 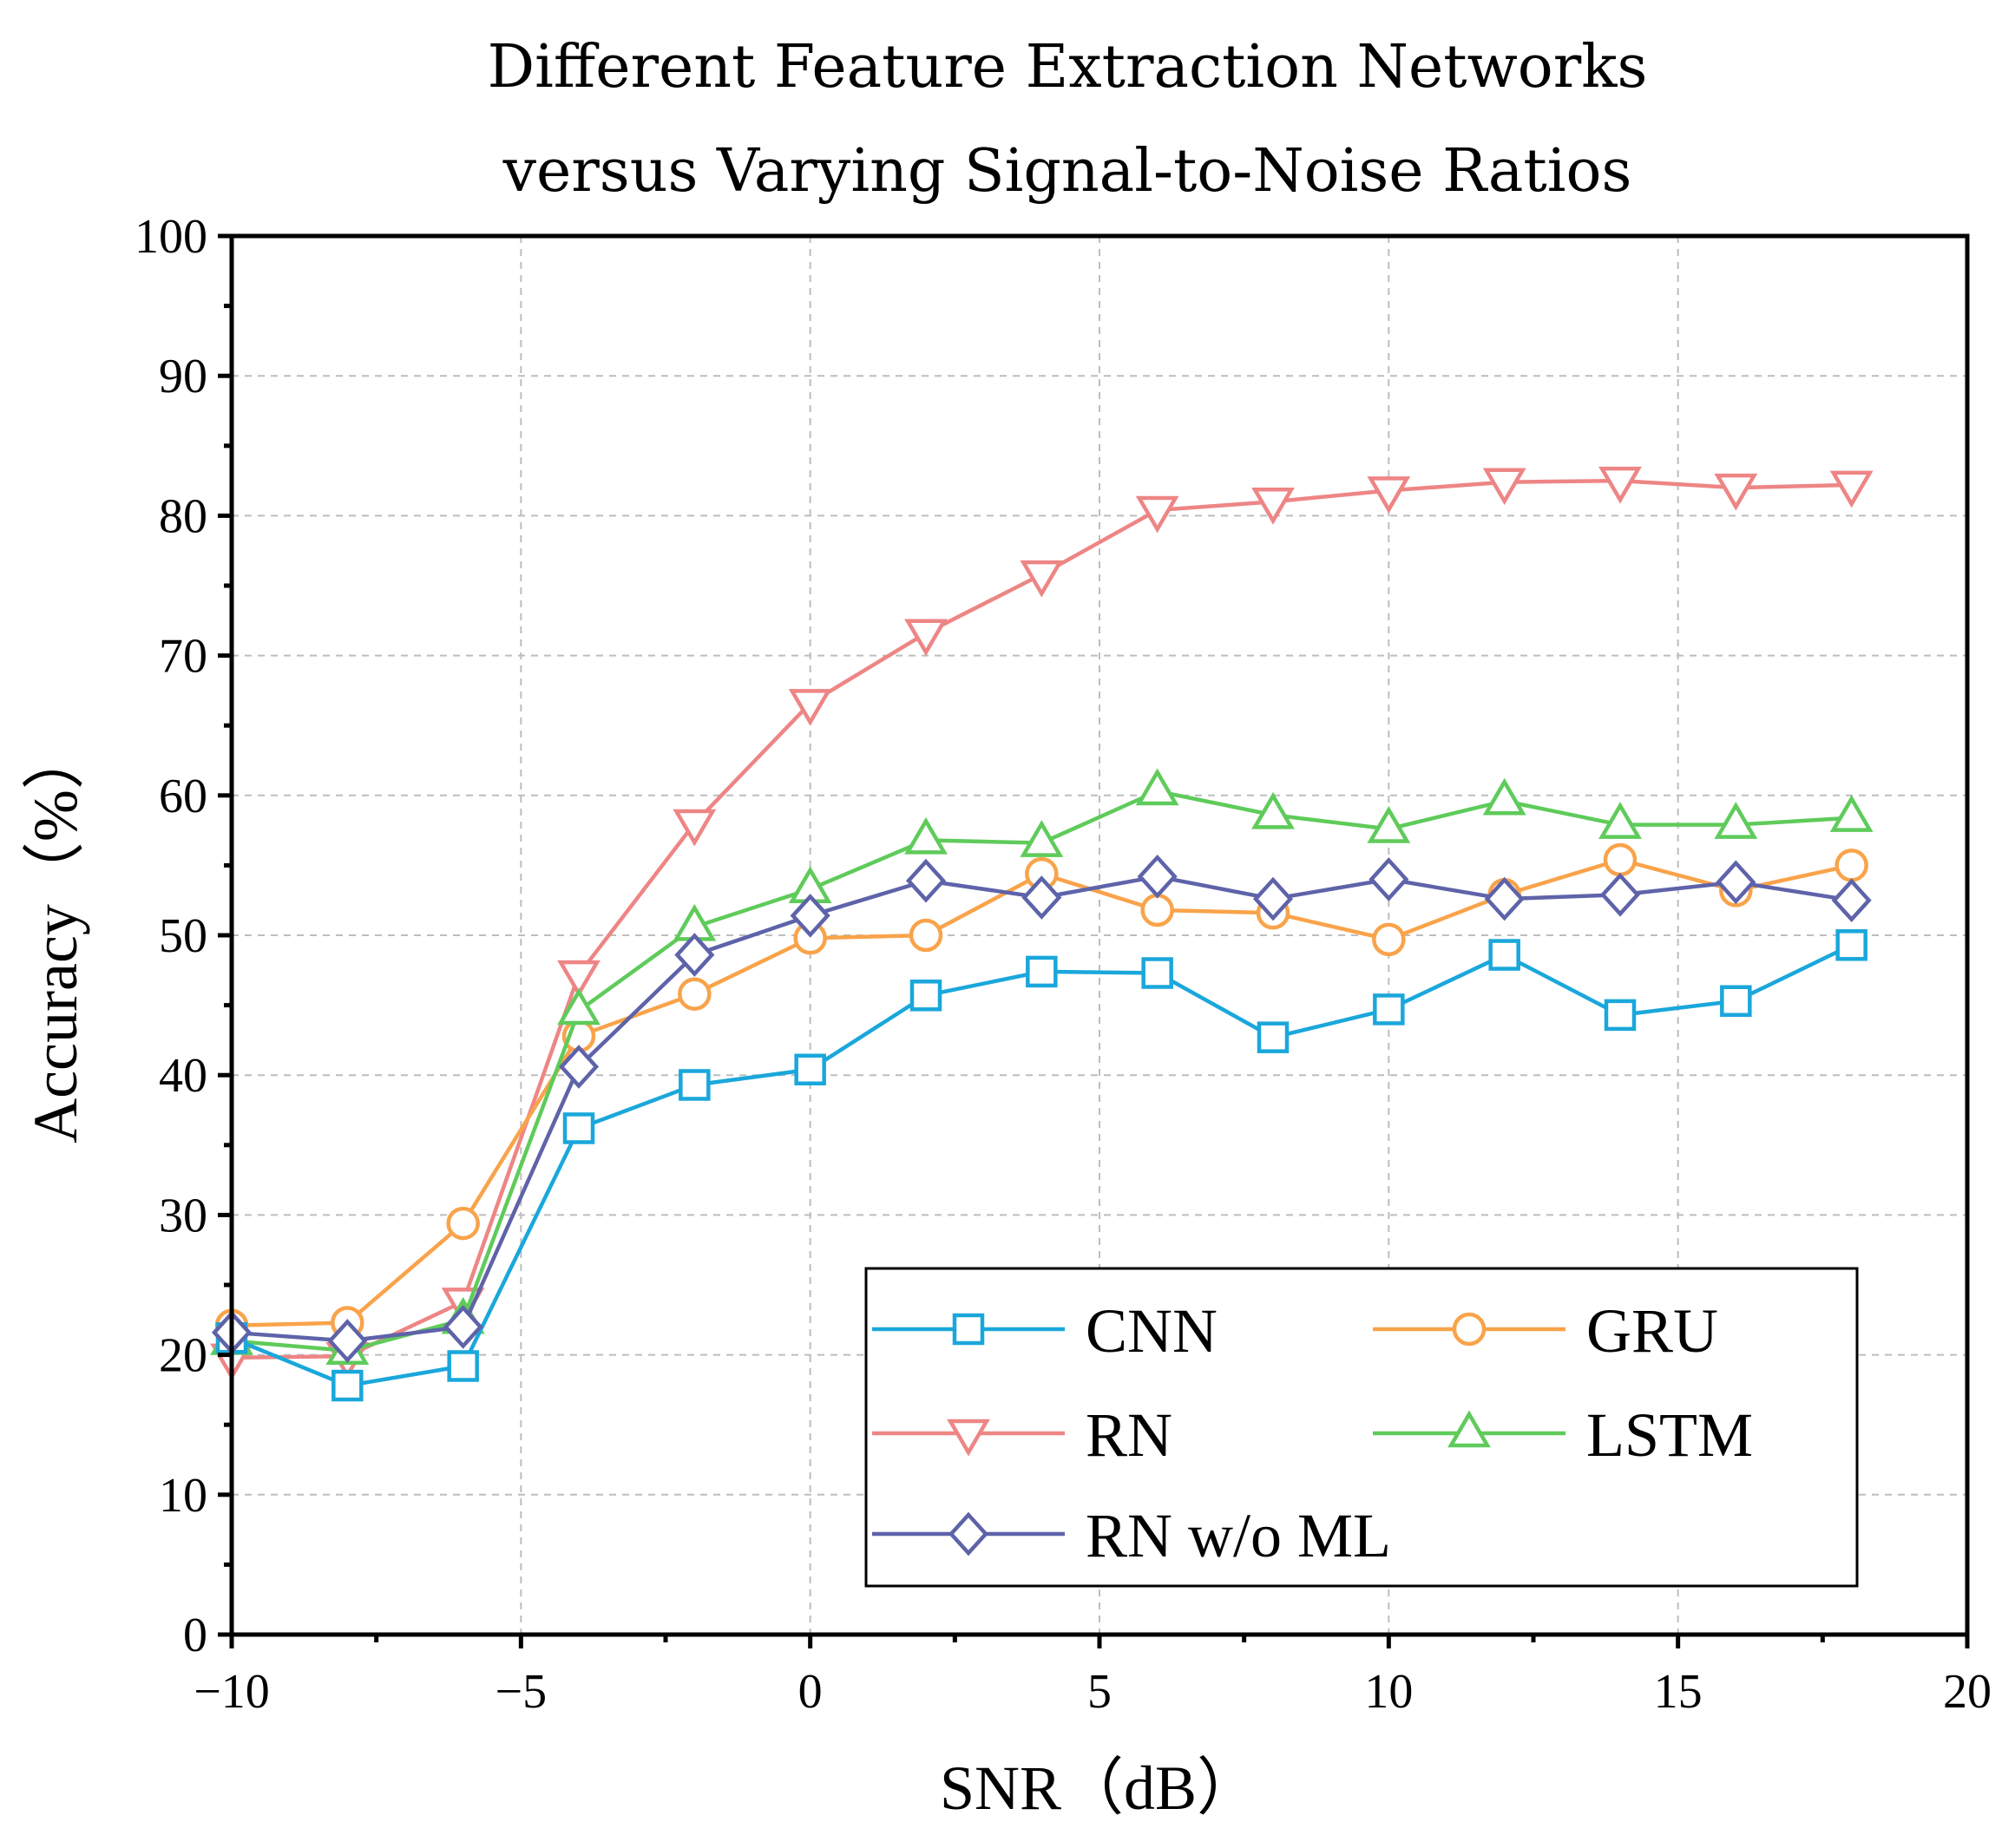 What do you see at coordinates (1670, 1435) in the screenshot?
I see `legend-label-lstm: LSTM` at bounding box center [1670, 1435].